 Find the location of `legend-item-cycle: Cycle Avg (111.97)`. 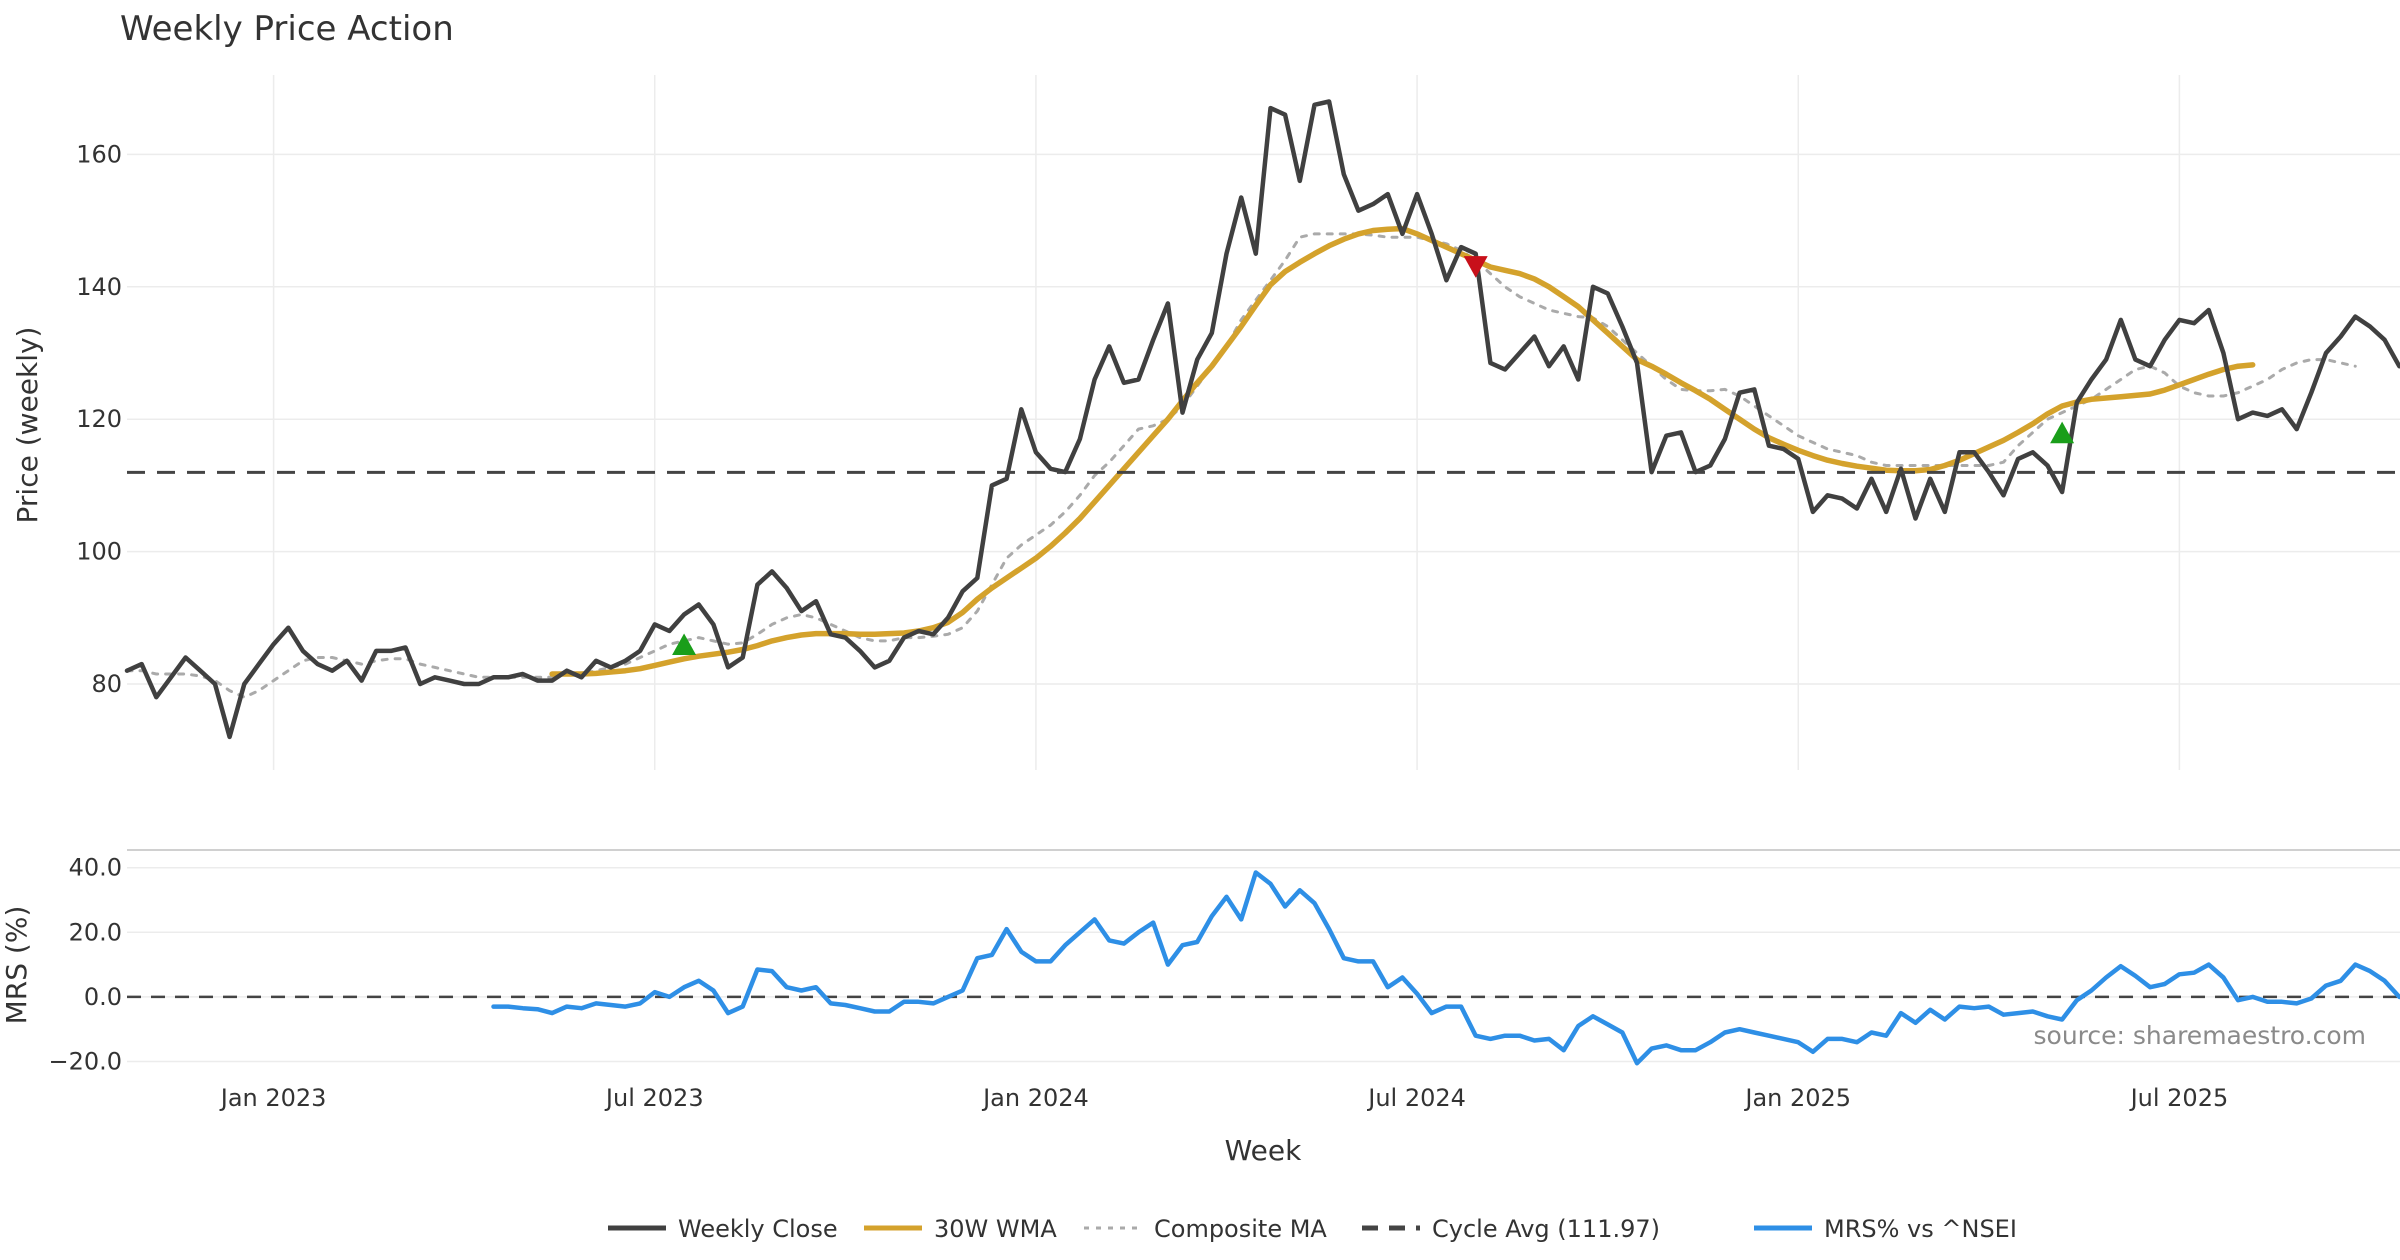

legend-item-cycle: Cycle Avg (111.97) is located at coordinates (1511, 1229).